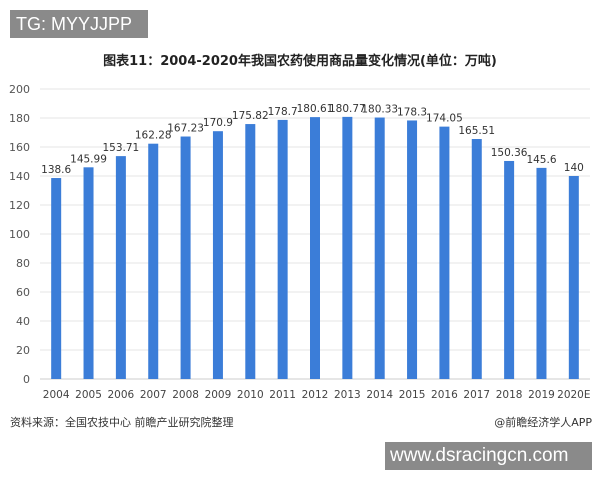 This screenshot has width=600, height=480. I want to click on watermark-bottom: www.dsracingcn.com, so click(488, 456).